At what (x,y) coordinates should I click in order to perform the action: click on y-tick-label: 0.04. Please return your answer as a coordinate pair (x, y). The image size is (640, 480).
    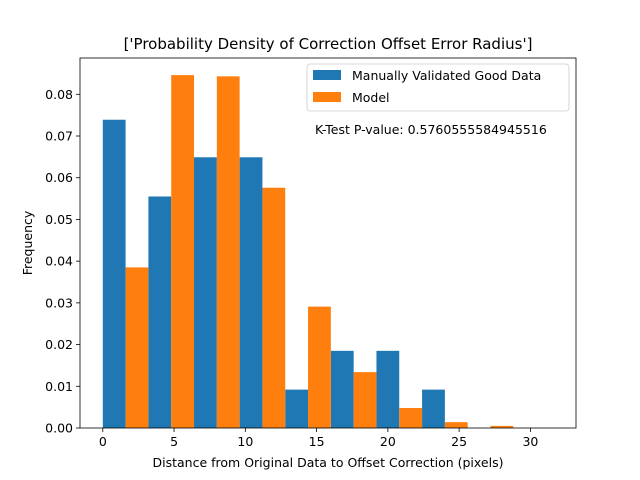
    Looking at the image, I should click on (59, 261).